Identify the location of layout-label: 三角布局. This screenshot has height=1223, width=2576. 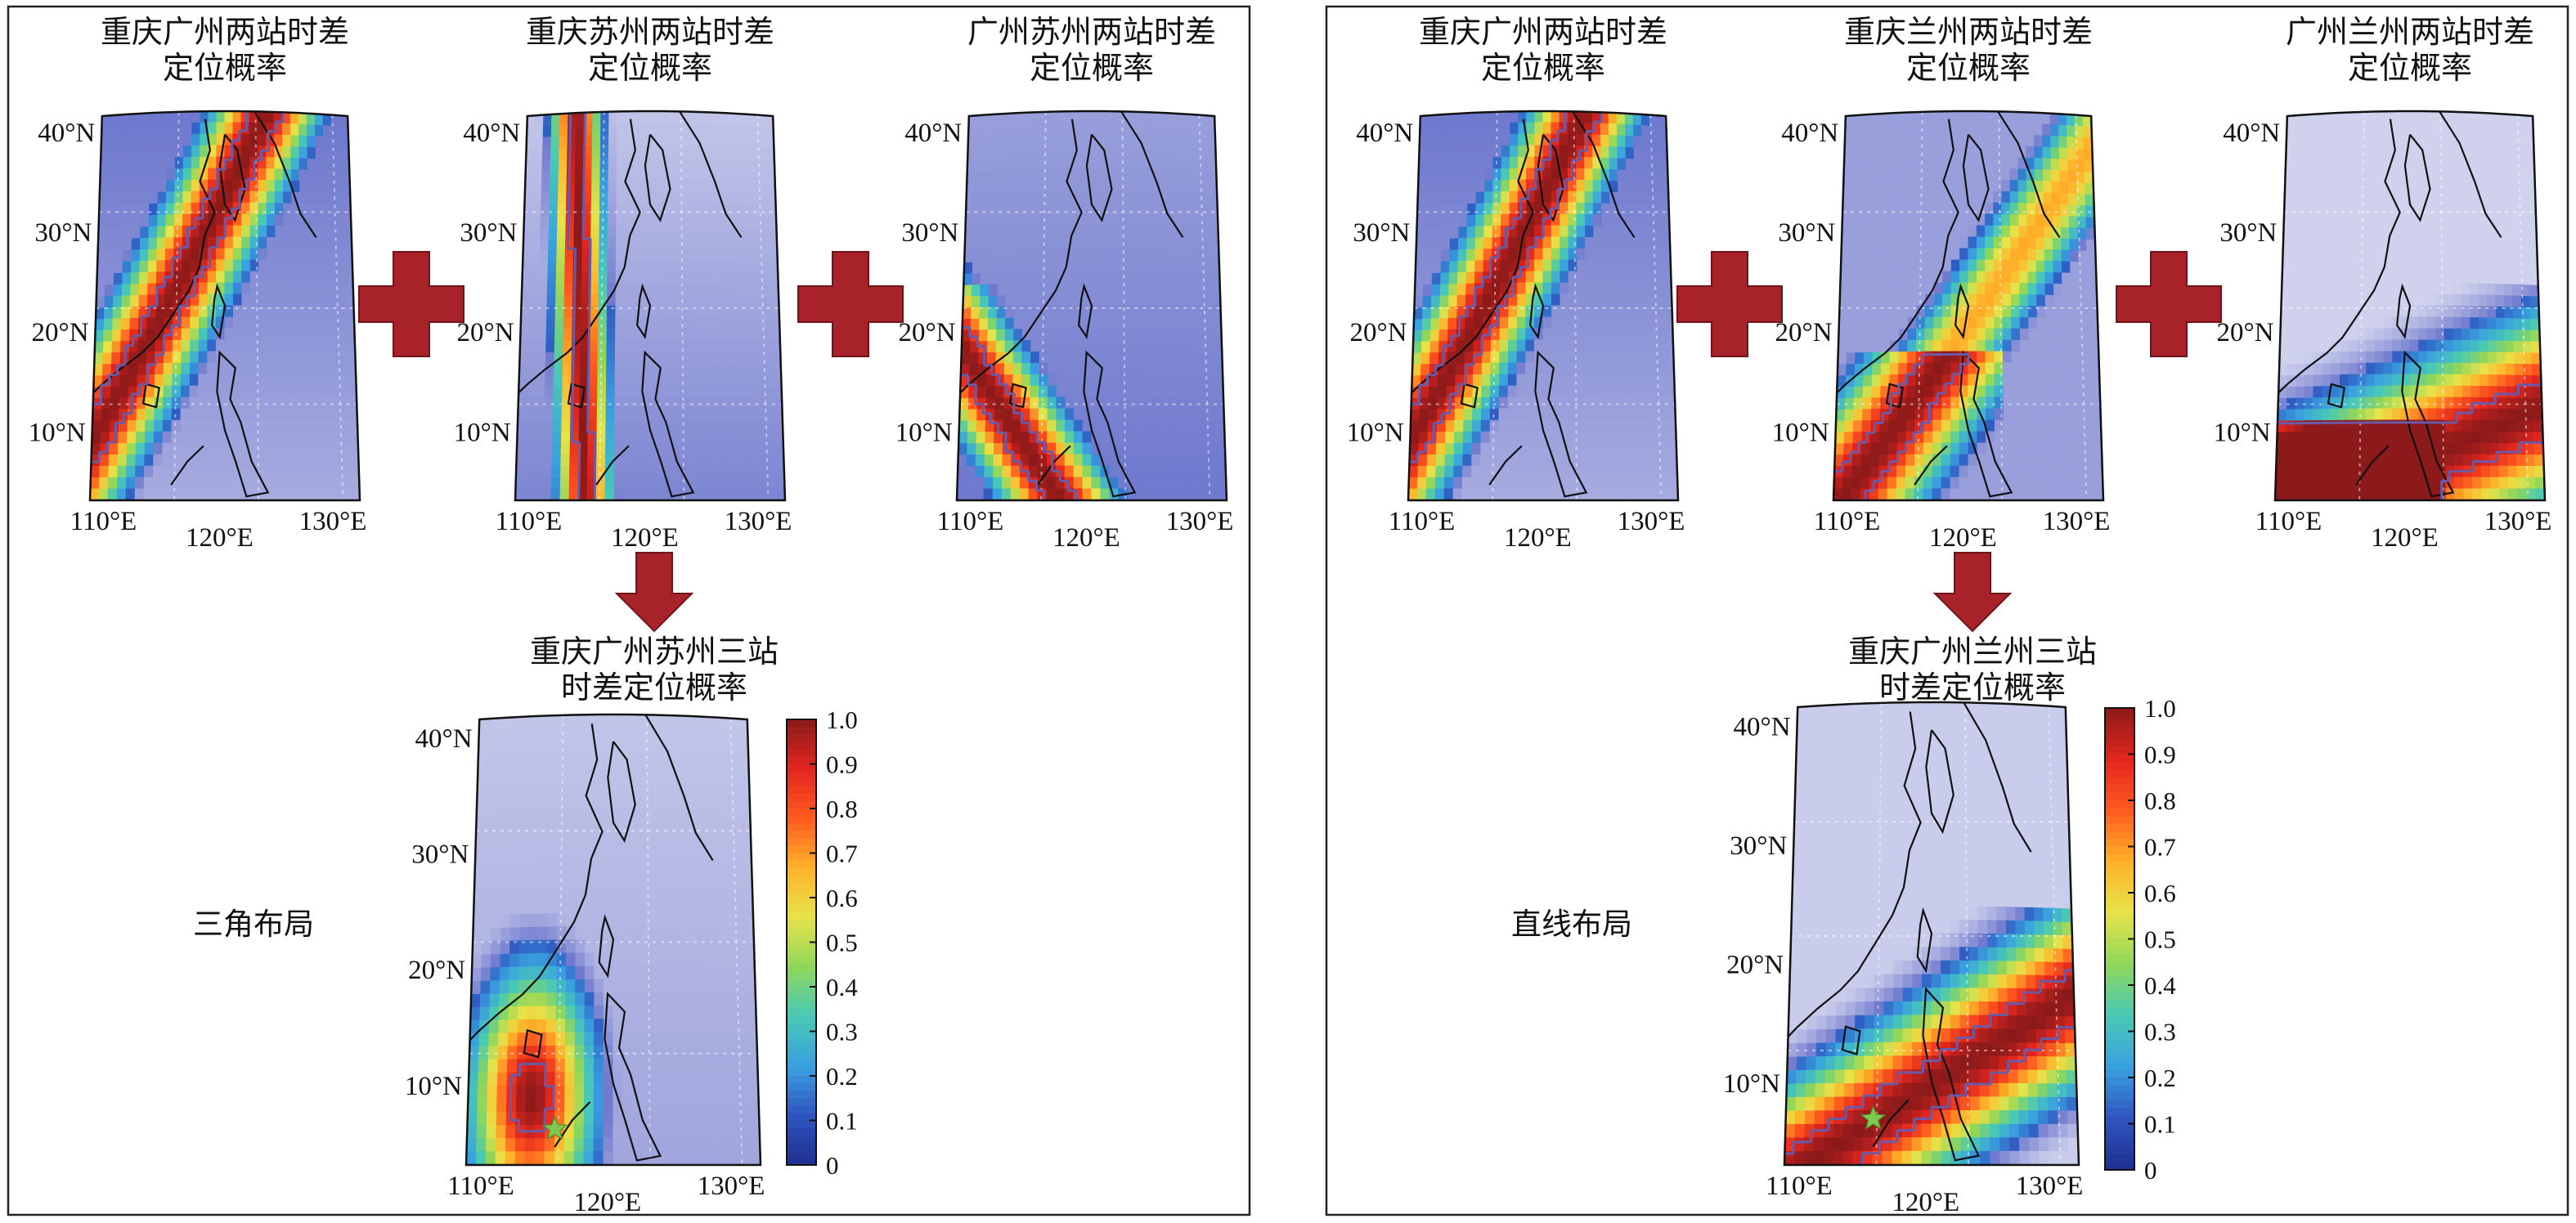
(253, 924).